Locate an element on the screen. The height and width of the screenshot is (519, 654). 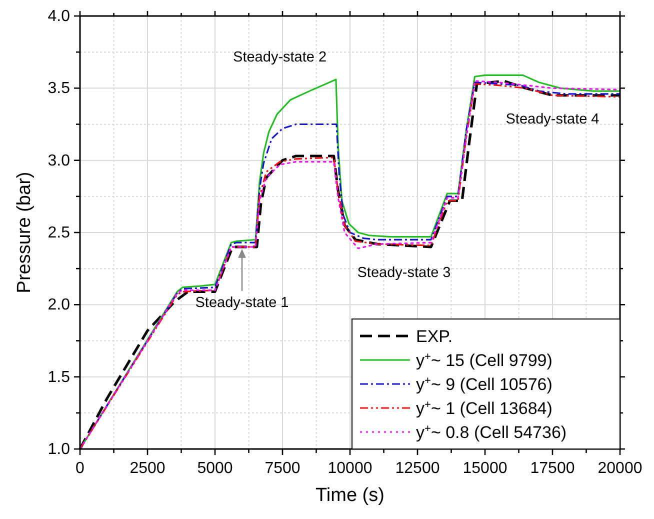
annotation: Steady-state 1 is located at coordinates (242, 302).